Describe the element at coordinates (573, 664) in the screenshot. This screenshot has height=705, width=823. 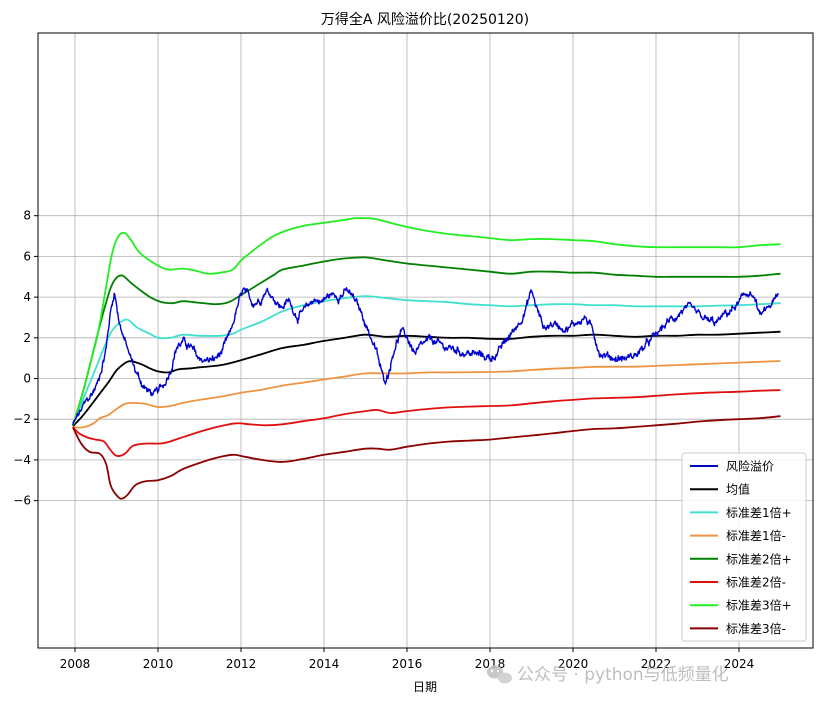
I see `x-tick-label: 2020` at that location.